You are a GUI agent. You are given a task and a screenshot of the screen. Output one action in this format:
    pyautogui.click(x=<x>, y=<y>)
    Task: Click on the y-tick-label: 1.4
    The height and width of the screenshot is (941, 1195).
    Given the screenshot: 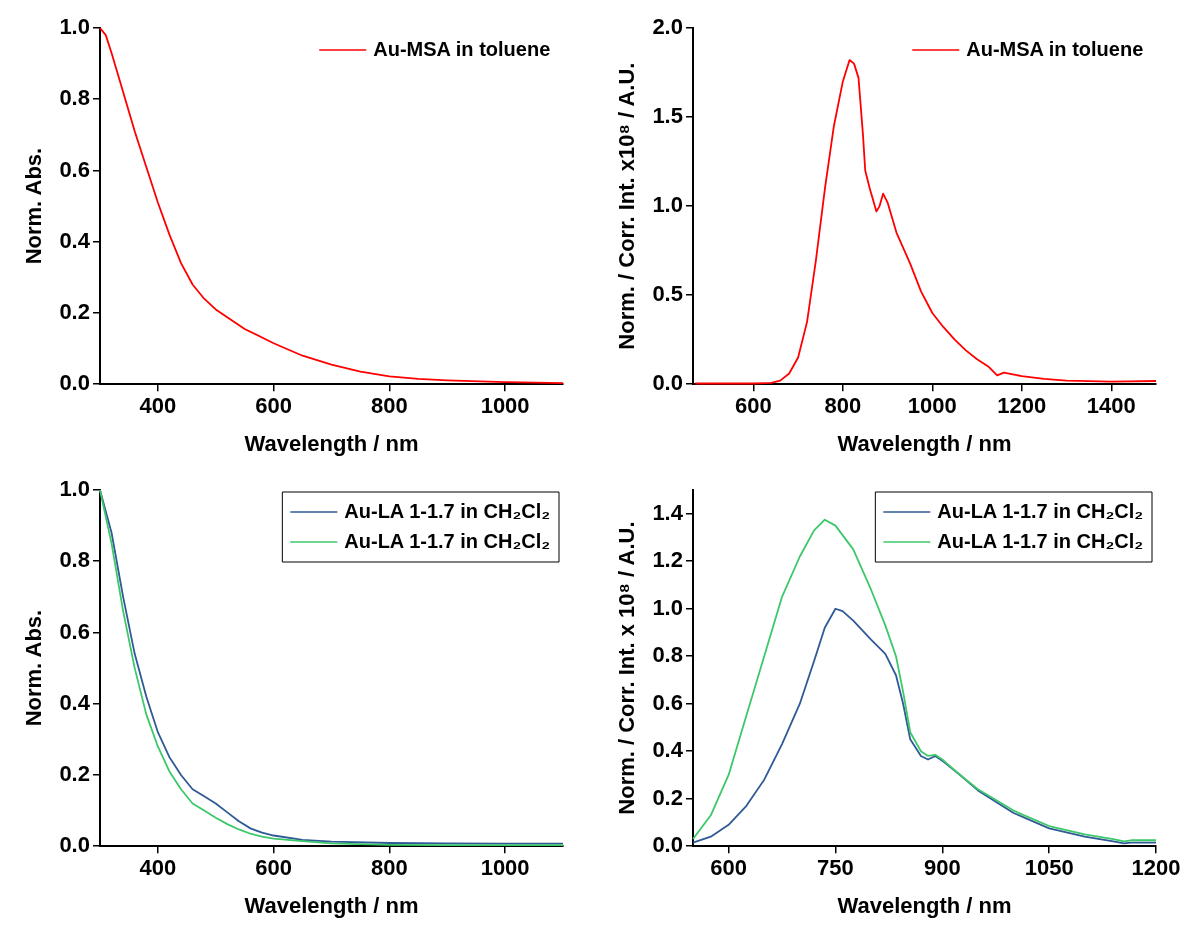 What is the action you would take?
    pyautogui.click(x=668, y=512)
    